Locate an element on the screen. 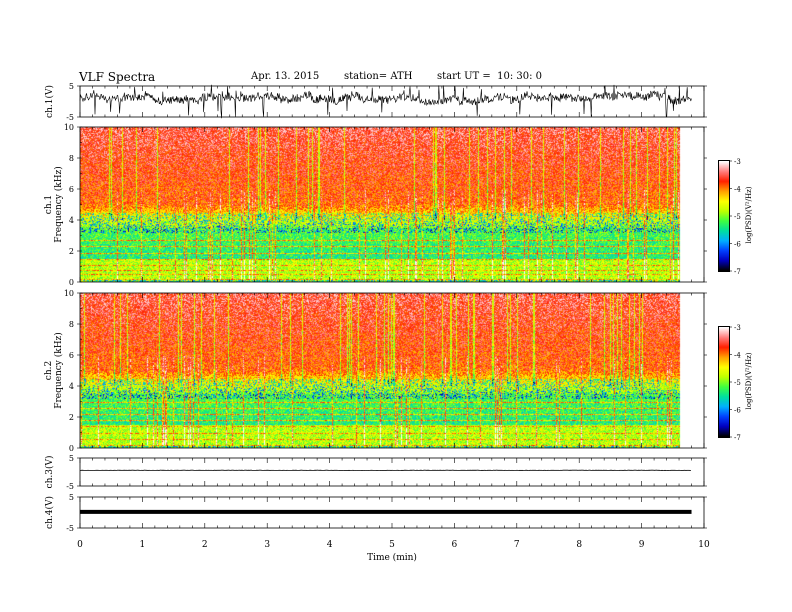 Image resolution: width=792 pixels, height=612 pixels. ch2-colorbar-tick-label: -4 is located at coordinates (737, 356).